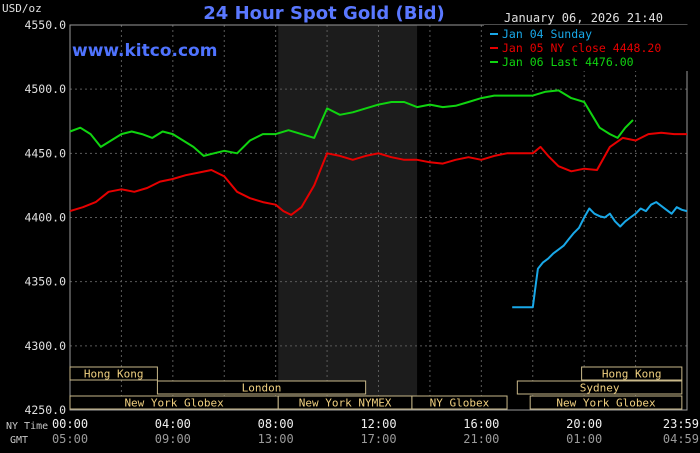 The height and width of the screenshot is (453, 700). What do you see at coordinates (681, 424) in the screenshot?
I see `x-tick-label-ny: 23:59` at bounding box center [681, 424].